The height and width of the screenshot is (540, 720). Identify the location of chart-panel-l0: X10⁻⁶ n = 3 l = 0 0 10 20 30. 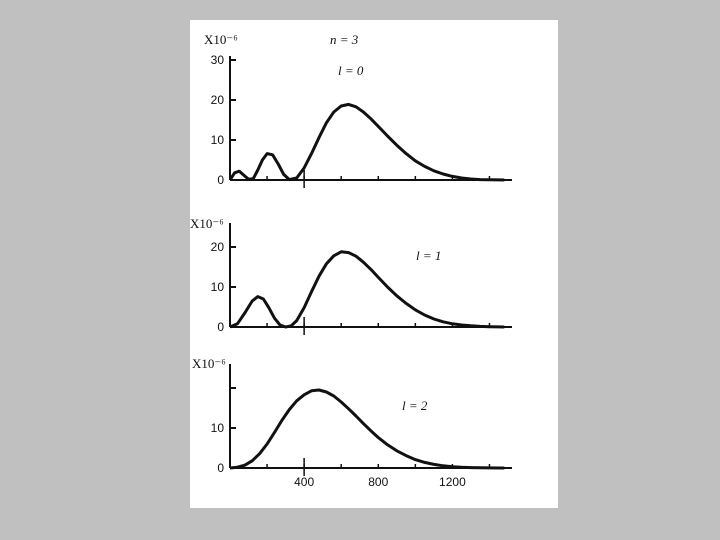
(358, 110).